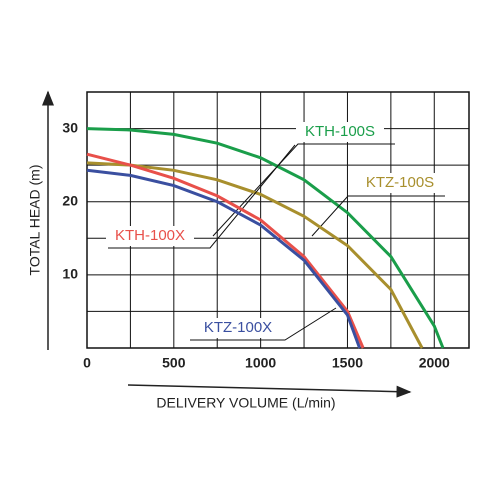 The width and height of the screenshot is (500, 500). I want to click on x-tick-label: 2000, so click(434, 363).